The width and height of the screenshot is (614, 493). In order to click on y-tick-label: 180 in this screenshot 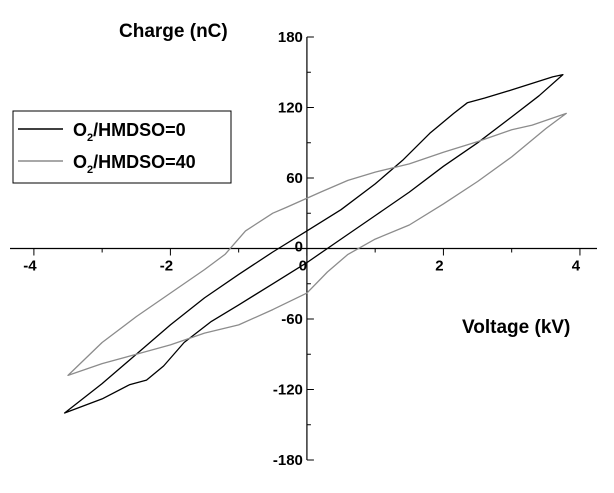, I will do `click(290, 37)`.